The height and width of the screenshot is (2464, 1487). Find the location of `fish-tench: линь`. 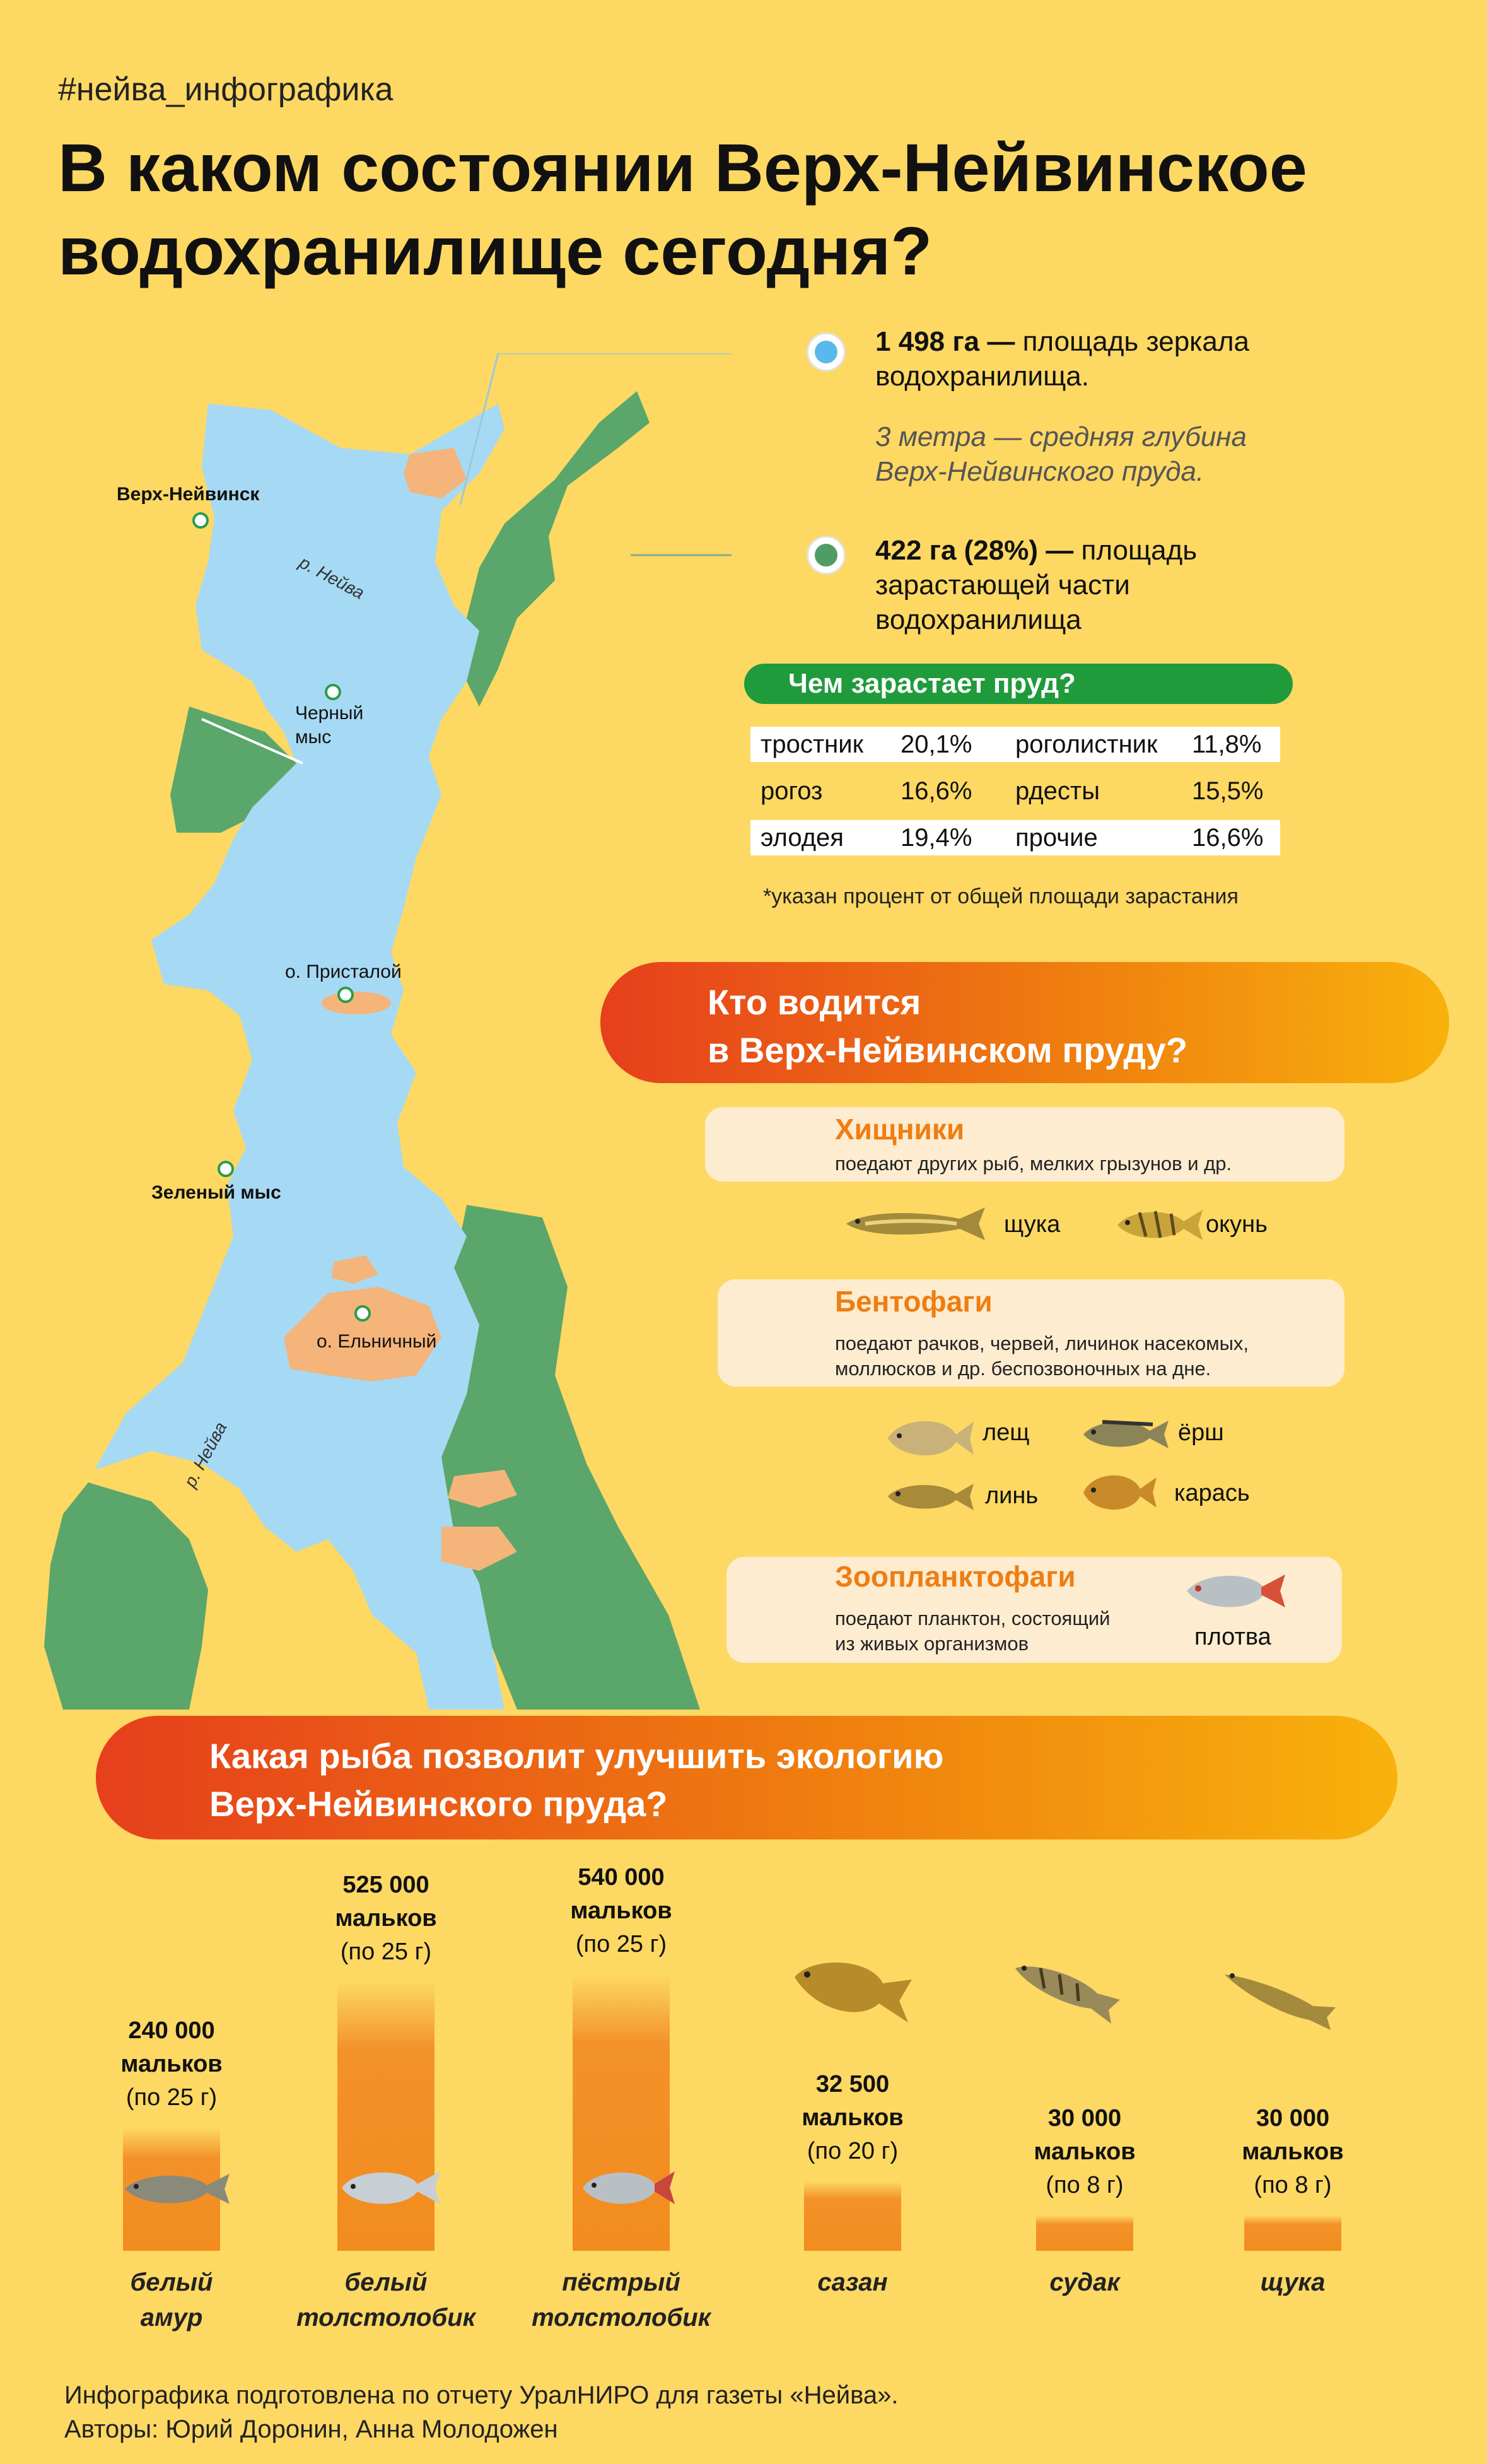

fish-tench: линь is located at coordinates (1012, 1495).